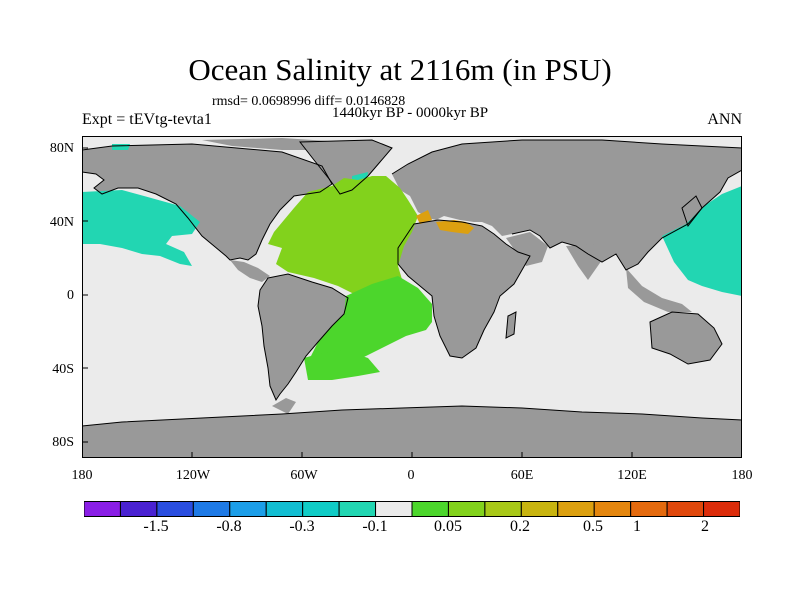 The width and height of the screenshot is (800, 600). What do you see at coordinates (412, 432) in the screenshot?
I see `antarctica` at bounding box center [412, 432].